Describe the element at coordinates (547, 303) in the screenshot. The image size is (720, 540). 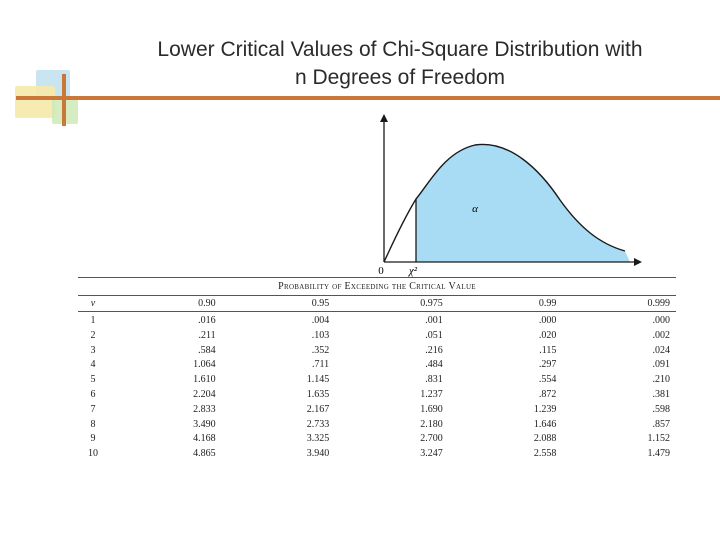
I see `column-header: 0.99` at that location.